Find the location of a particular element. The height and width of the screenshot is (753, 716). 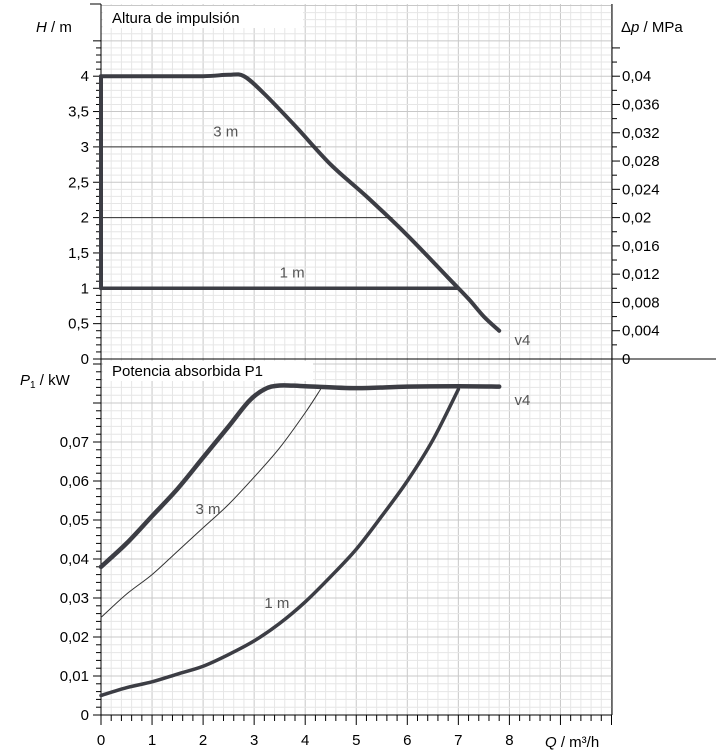

y2-tick-label: 0,004 is located at coordinates (641, 331).